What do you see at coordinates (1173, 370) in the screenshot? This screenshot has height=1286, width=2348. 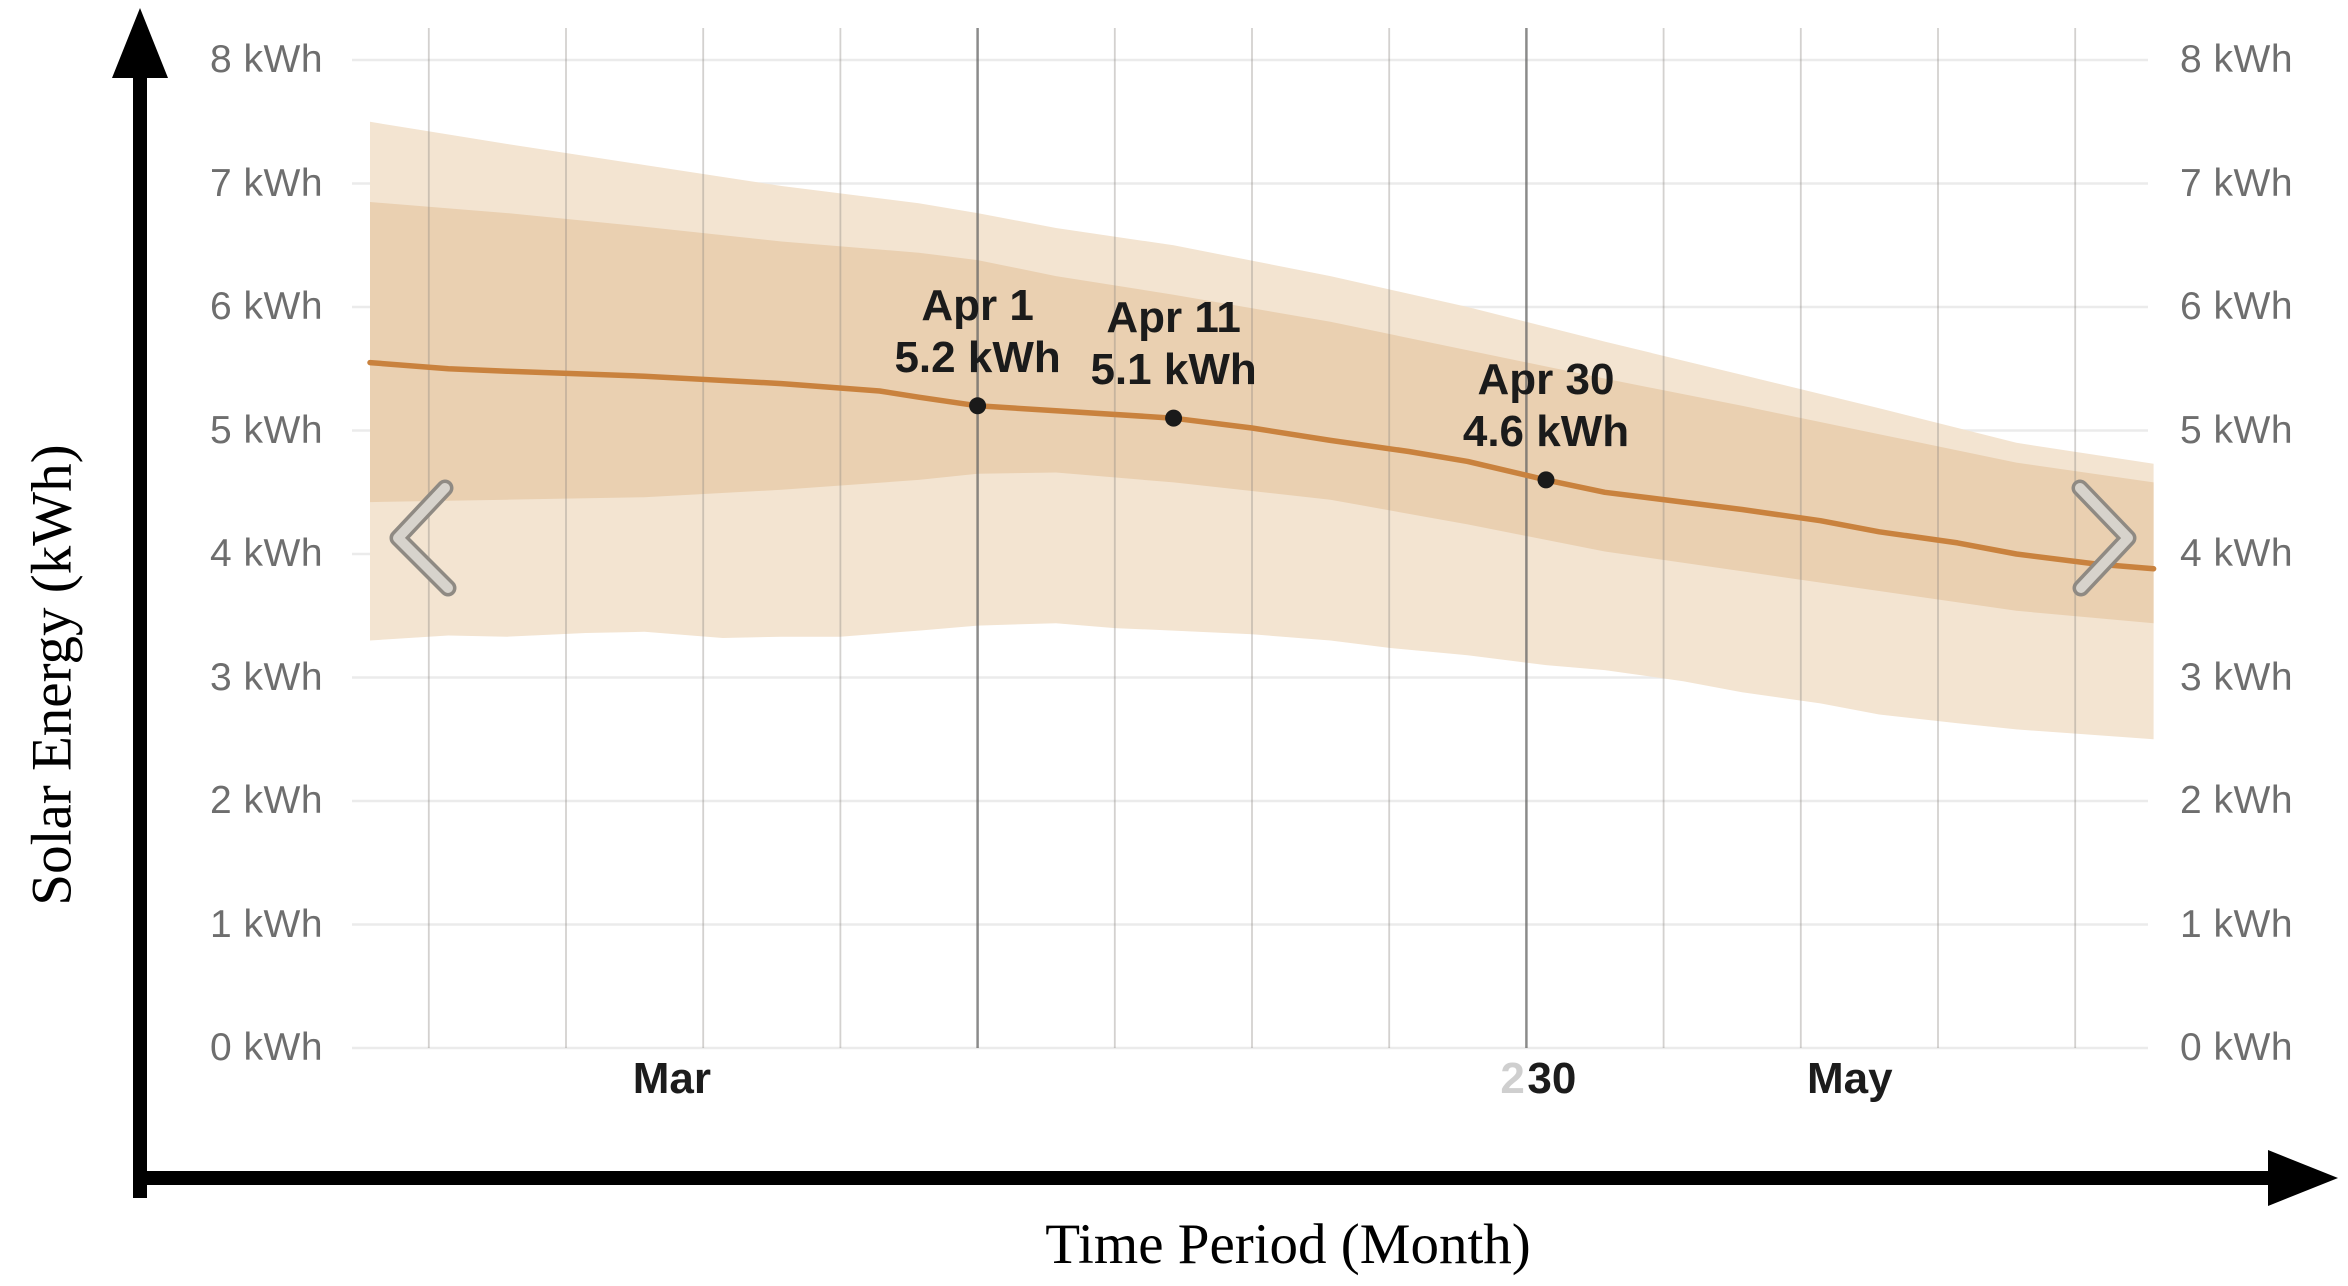 I see `annotation-value: 5.1 kWh` at bounding box center [1173, 370].